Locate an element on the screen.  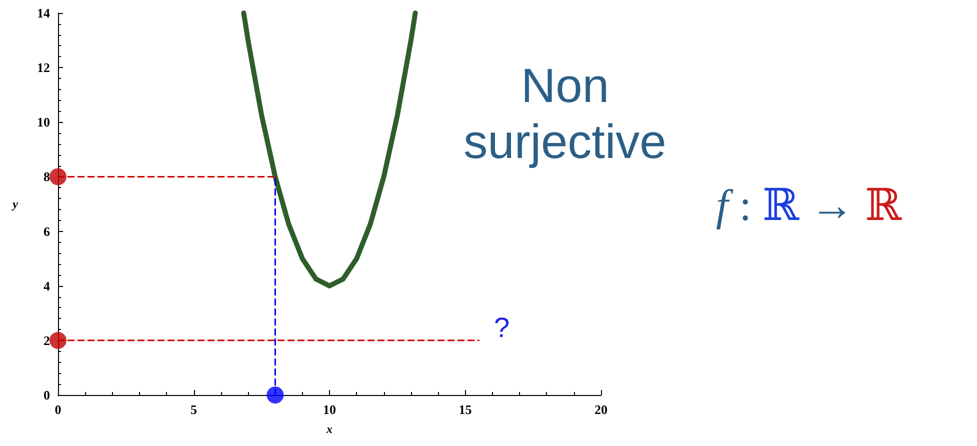
x-tick-label: 15 is located at coordinates (465, 409).